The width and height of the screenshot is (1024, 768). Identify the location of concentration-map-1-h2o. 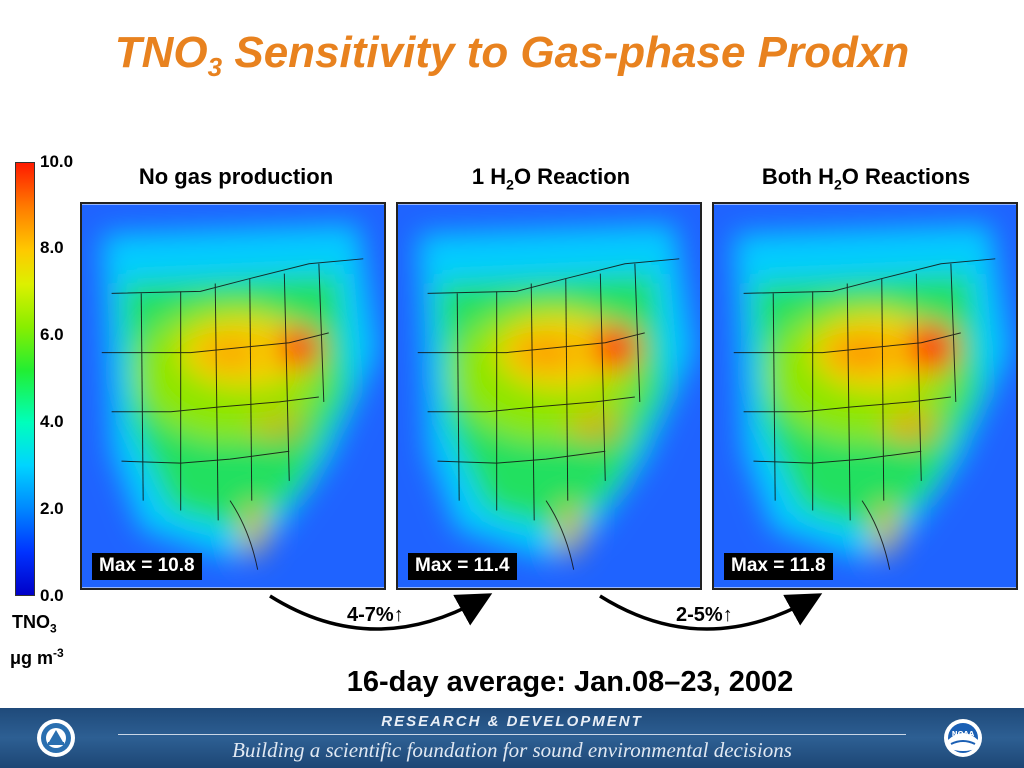
(549, 396).